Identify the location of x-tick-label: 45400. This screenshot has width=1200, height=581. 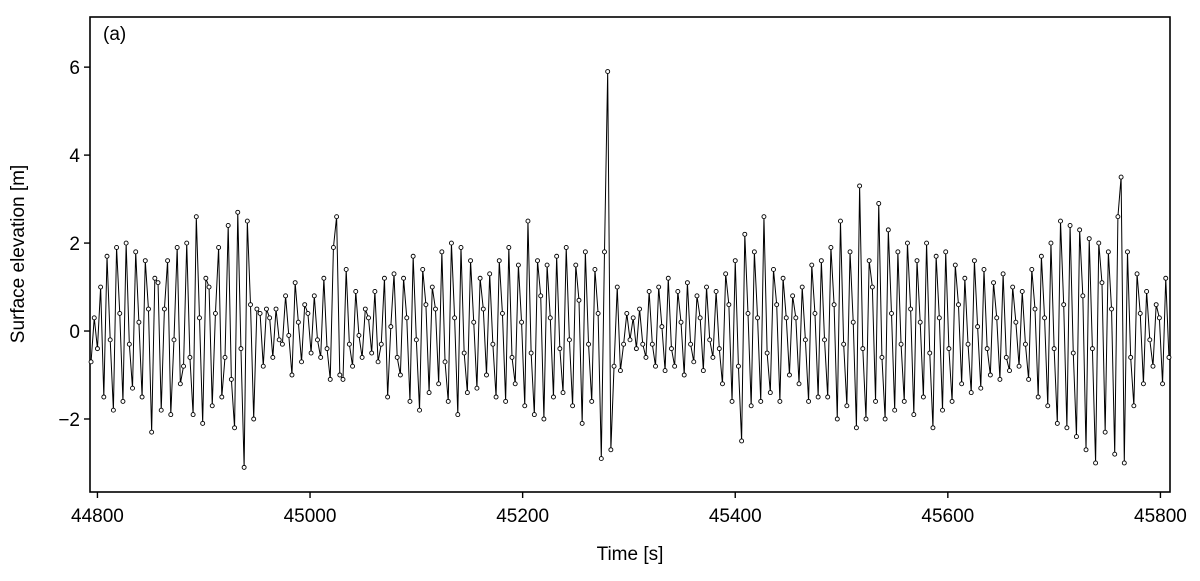
(735, 516).